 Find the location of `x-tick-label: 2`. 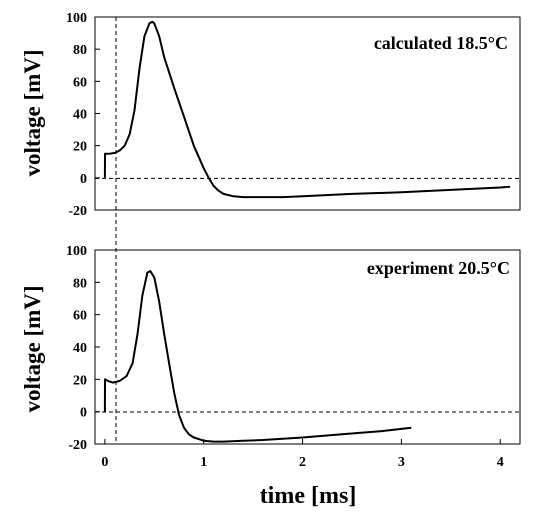

x-tick-label: 2 is located at coordinates (302, 462).